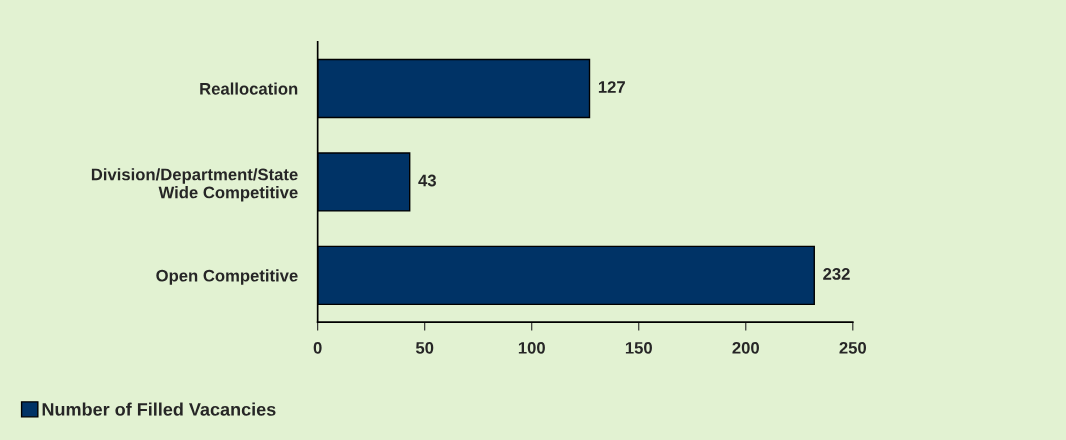 The width and height of the screenshot is (1066, 440). What do you see at coordinates (638, 347) in the screenshot?
I see `x-tick-label: 150` at bounding box center [638, 347].